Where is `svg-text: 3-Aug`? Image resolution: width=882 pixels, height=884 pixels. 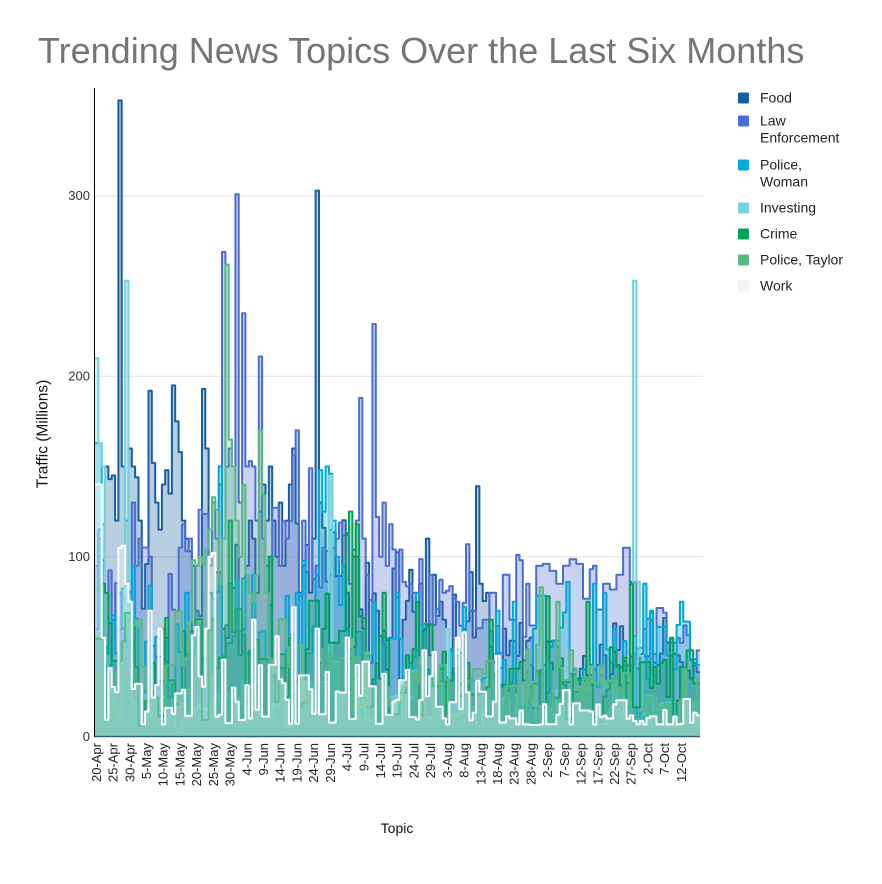
svg-text: 3-Aug is located at coordinates (447, 760).